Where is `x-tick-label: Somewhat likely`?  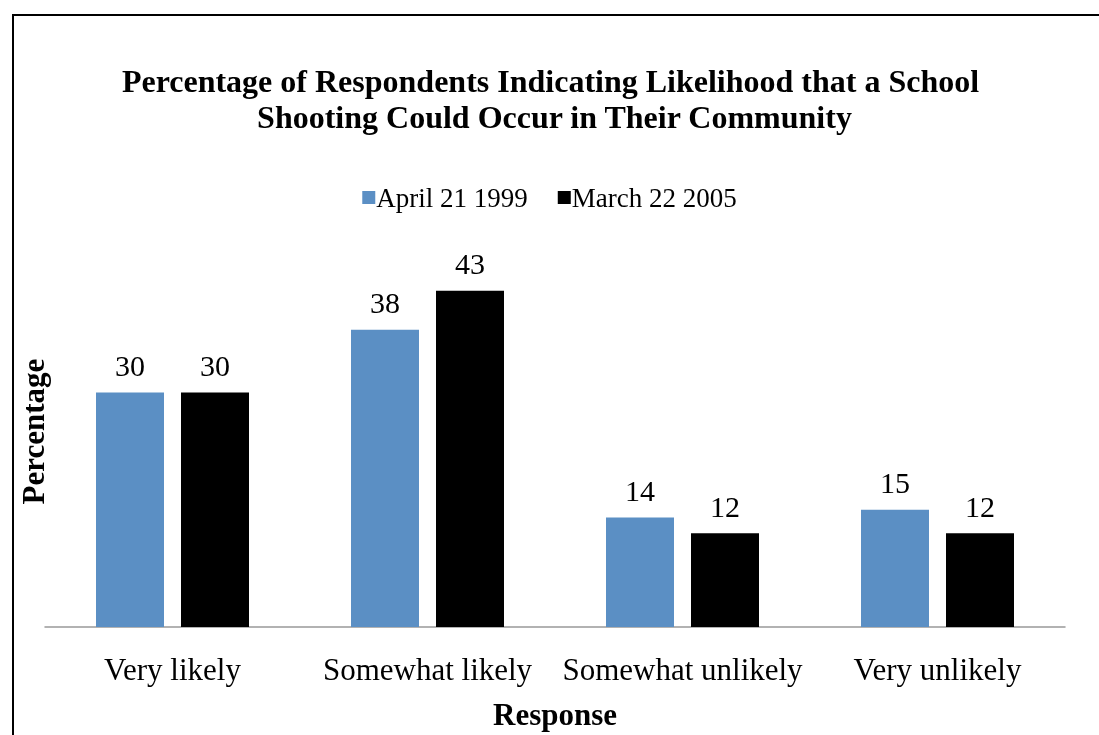
x-tick-label: Somewhat likely is located at coordinates (427, 669).